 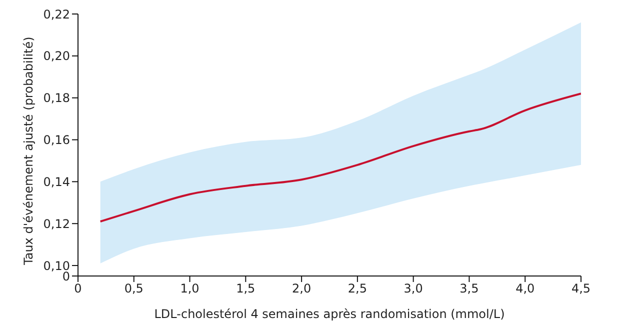 I want to click on x-tick-label: 4,5, so click(x=581, y=289).